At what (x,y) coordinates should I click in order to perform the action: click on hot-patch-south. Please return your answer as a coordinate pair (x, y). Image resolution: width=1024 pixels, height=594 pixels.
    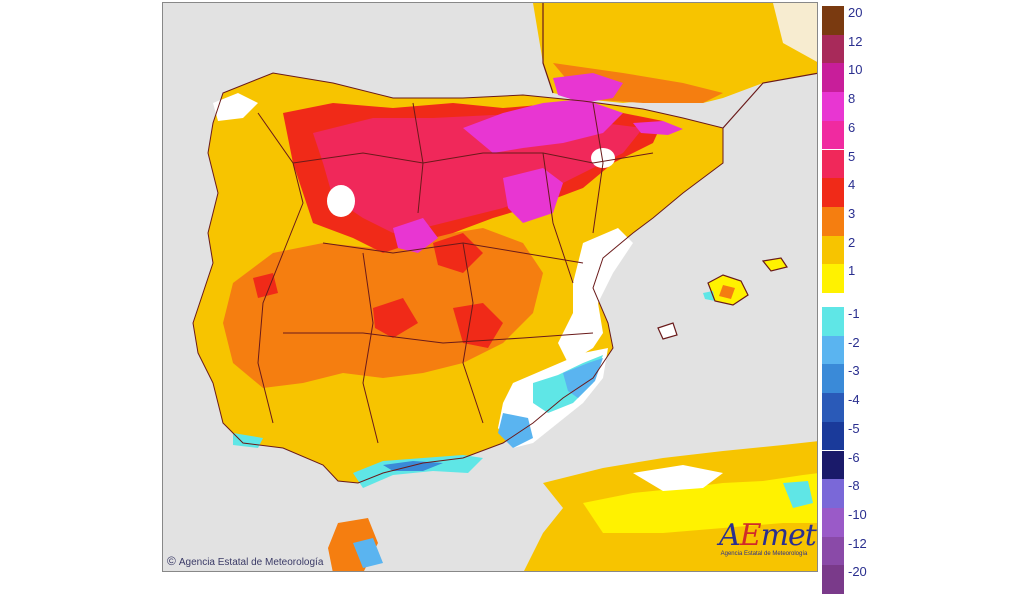
    Looking at the image, I should click on (478, 325).